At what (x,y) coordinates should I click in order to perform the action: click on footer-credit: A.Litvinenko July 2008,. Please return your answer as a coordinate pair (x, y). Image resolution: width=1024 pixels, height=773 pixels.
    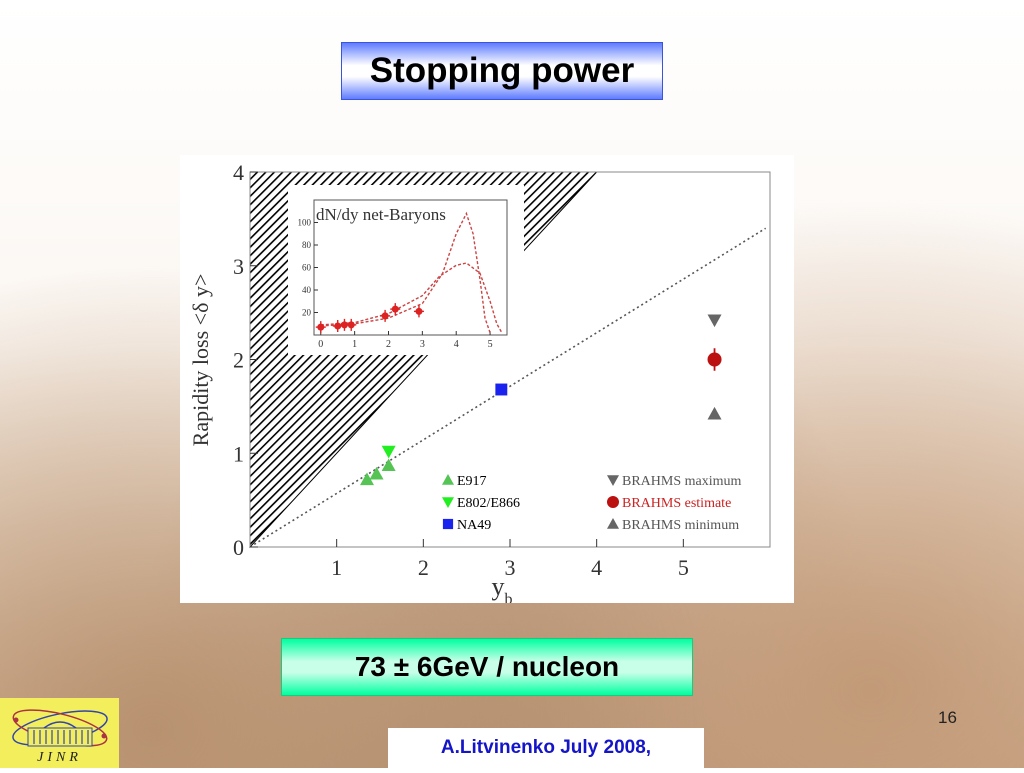
    Looking at the image, I should click on (546, 748).